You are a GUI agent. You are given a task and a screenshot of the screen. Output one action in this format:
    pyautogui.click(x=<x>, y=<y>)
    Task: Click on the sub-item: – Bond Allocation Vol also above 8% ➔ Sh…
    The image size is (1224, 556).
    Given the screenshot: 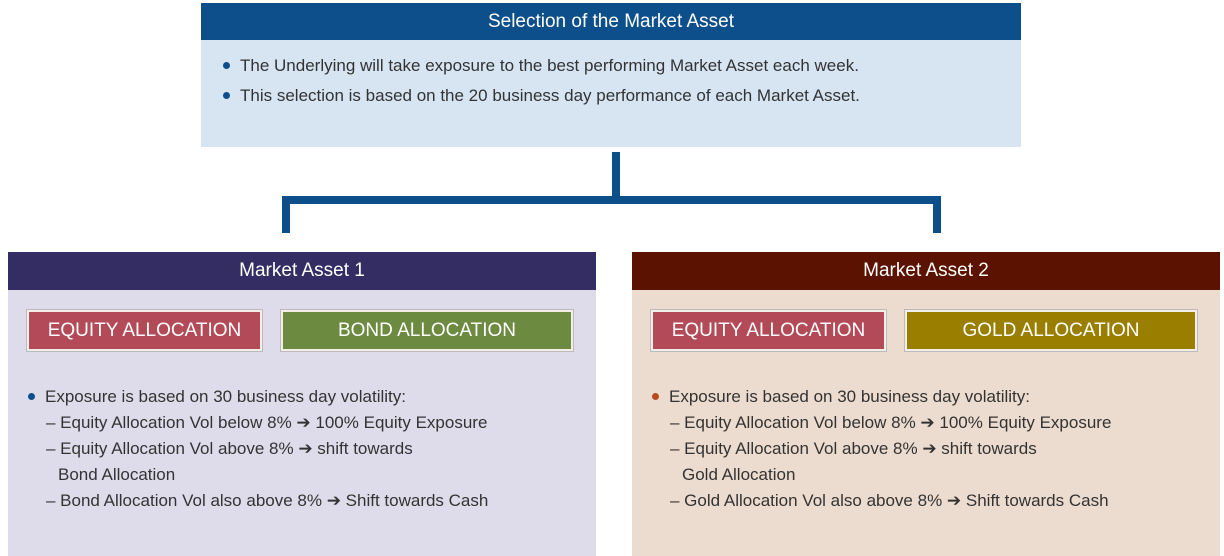 What is the action you would take?
    pyautogui.click(x=267, y=500)
    